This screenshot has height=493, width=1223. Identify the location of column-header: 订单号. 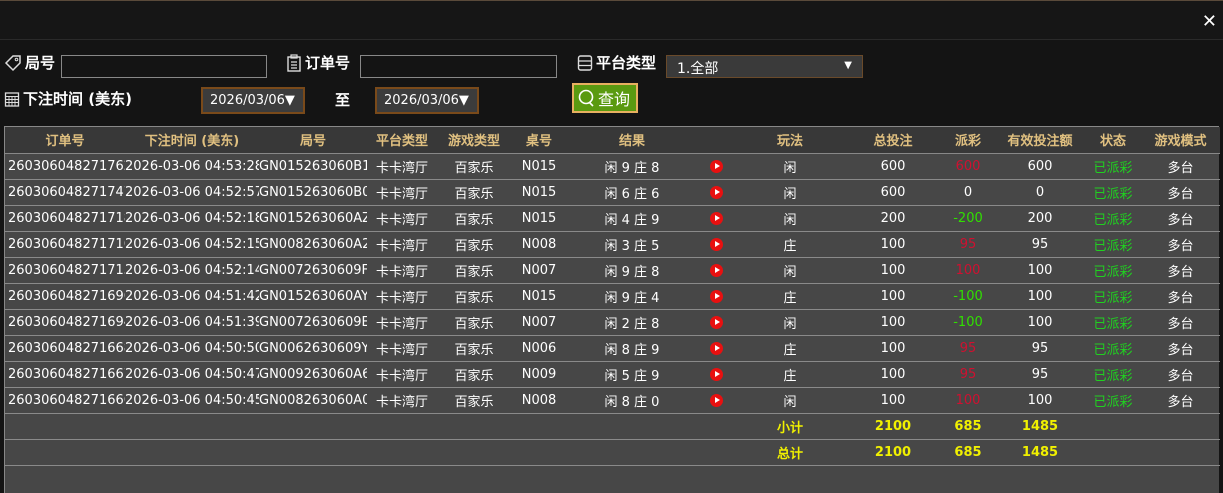
(65, 140).